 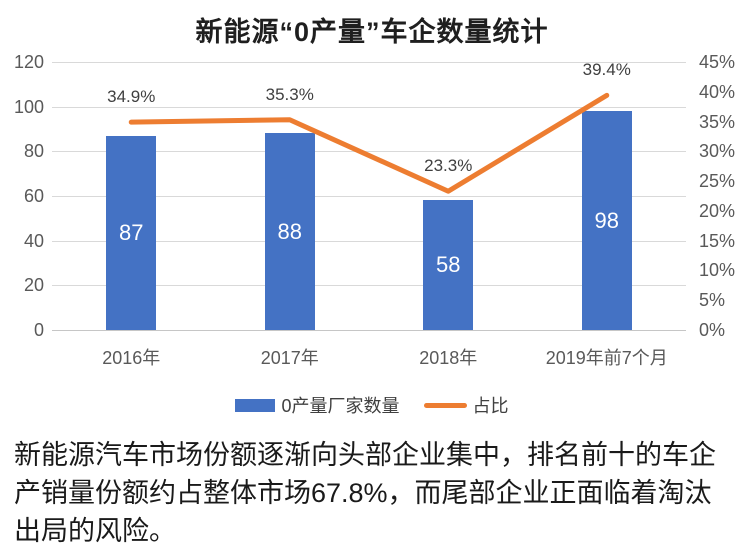 What do you see at coordinates (38, 330) in the screenshot?
I see `left-axis-tick: 0` at bounding box center [38, 330].